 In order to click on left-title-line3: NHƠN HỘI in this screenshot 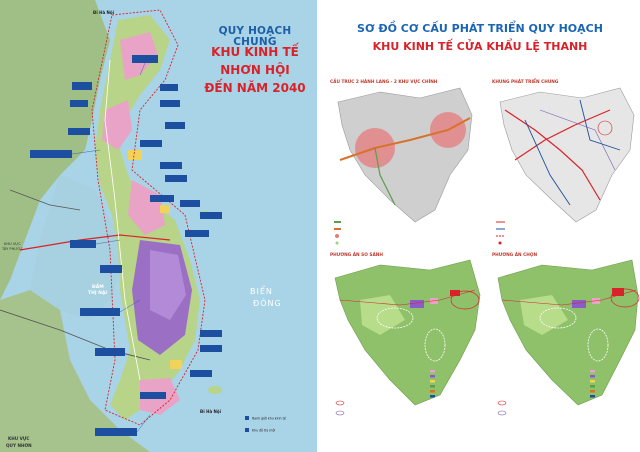, I will do `click(255, 70)`.